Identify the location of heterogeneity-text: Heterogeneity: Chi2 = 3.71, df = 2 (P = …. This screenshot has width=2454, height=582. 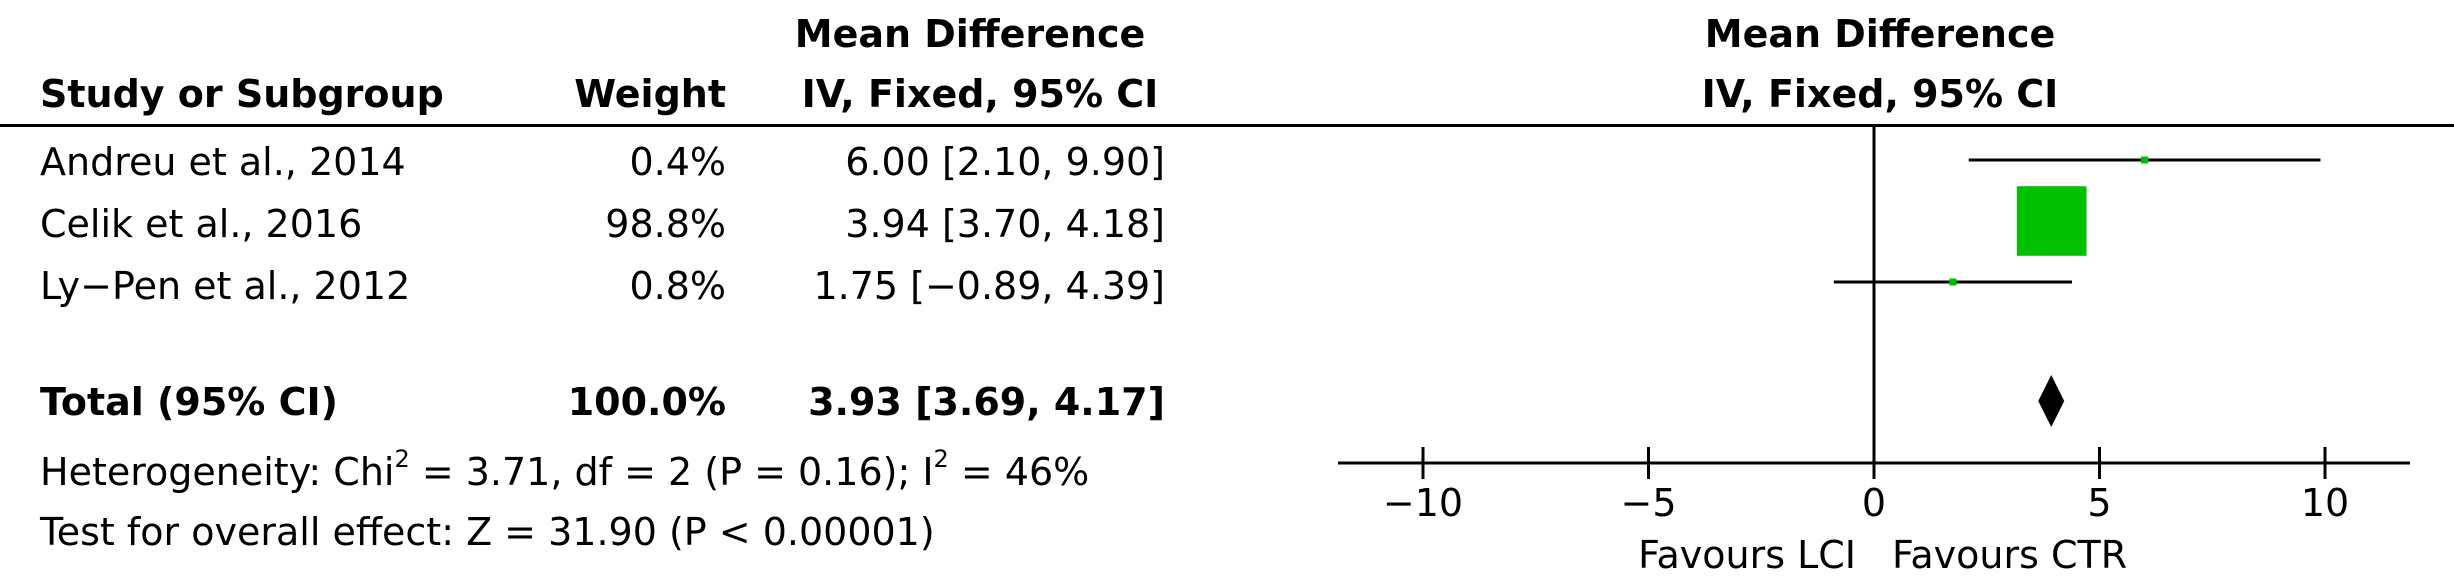
(565, 469).